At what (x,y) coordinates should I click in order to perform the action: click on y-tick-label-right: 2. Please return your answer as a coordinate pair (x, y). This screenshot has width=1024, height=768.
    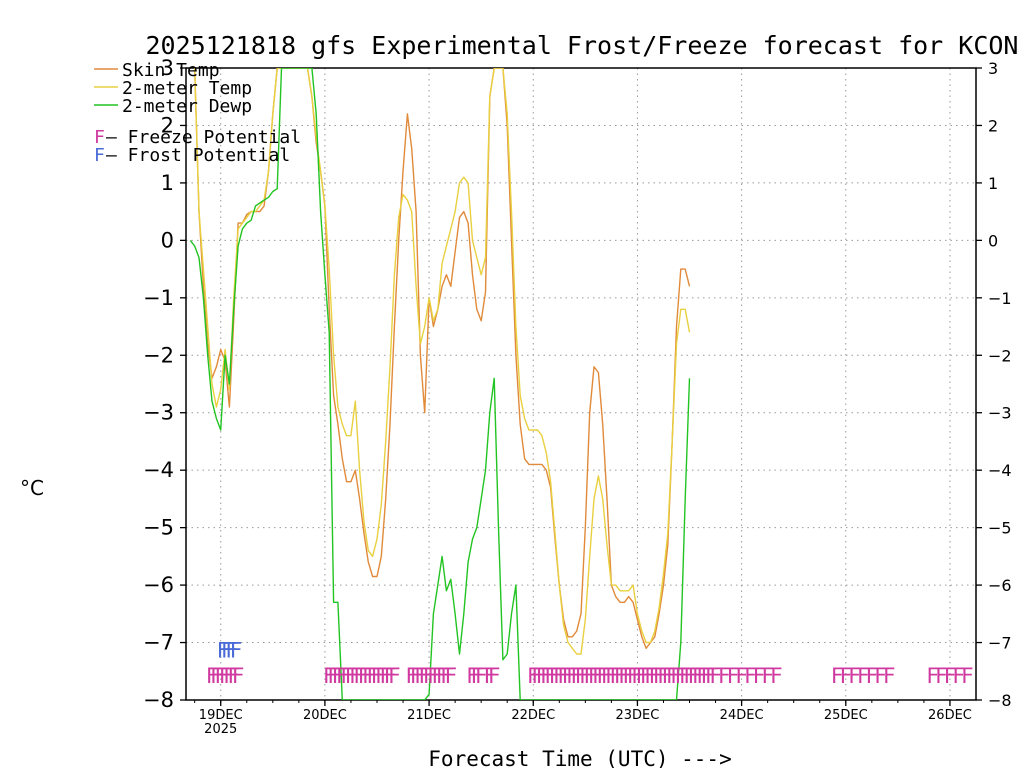
    Looking at the image, I should click on (993, 125).